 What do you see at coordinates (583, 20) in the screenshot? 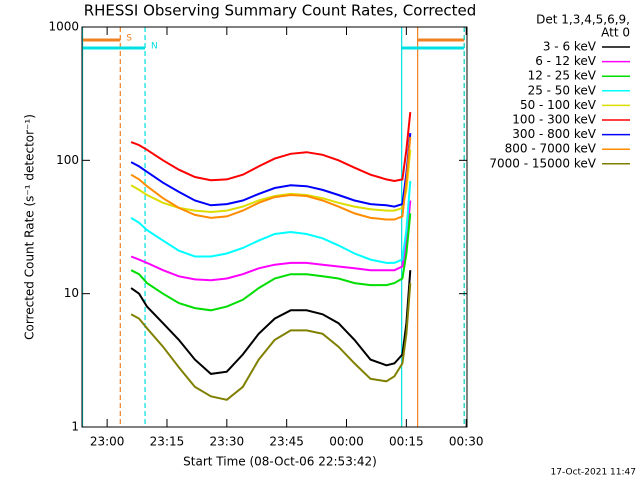
I see `legend-title: Det 1,3,4,5,6,9,` at bounding box center [583, 20].